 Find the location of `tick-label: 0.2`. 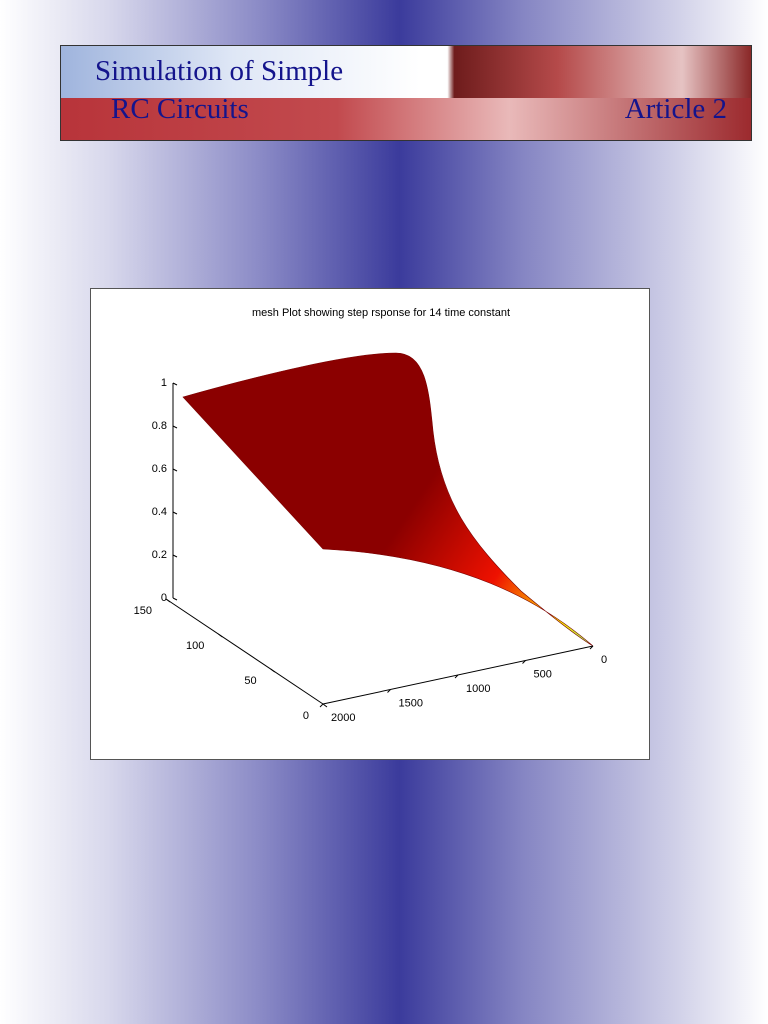

tick-label: 0.2 is located at coordinates (159, 555).